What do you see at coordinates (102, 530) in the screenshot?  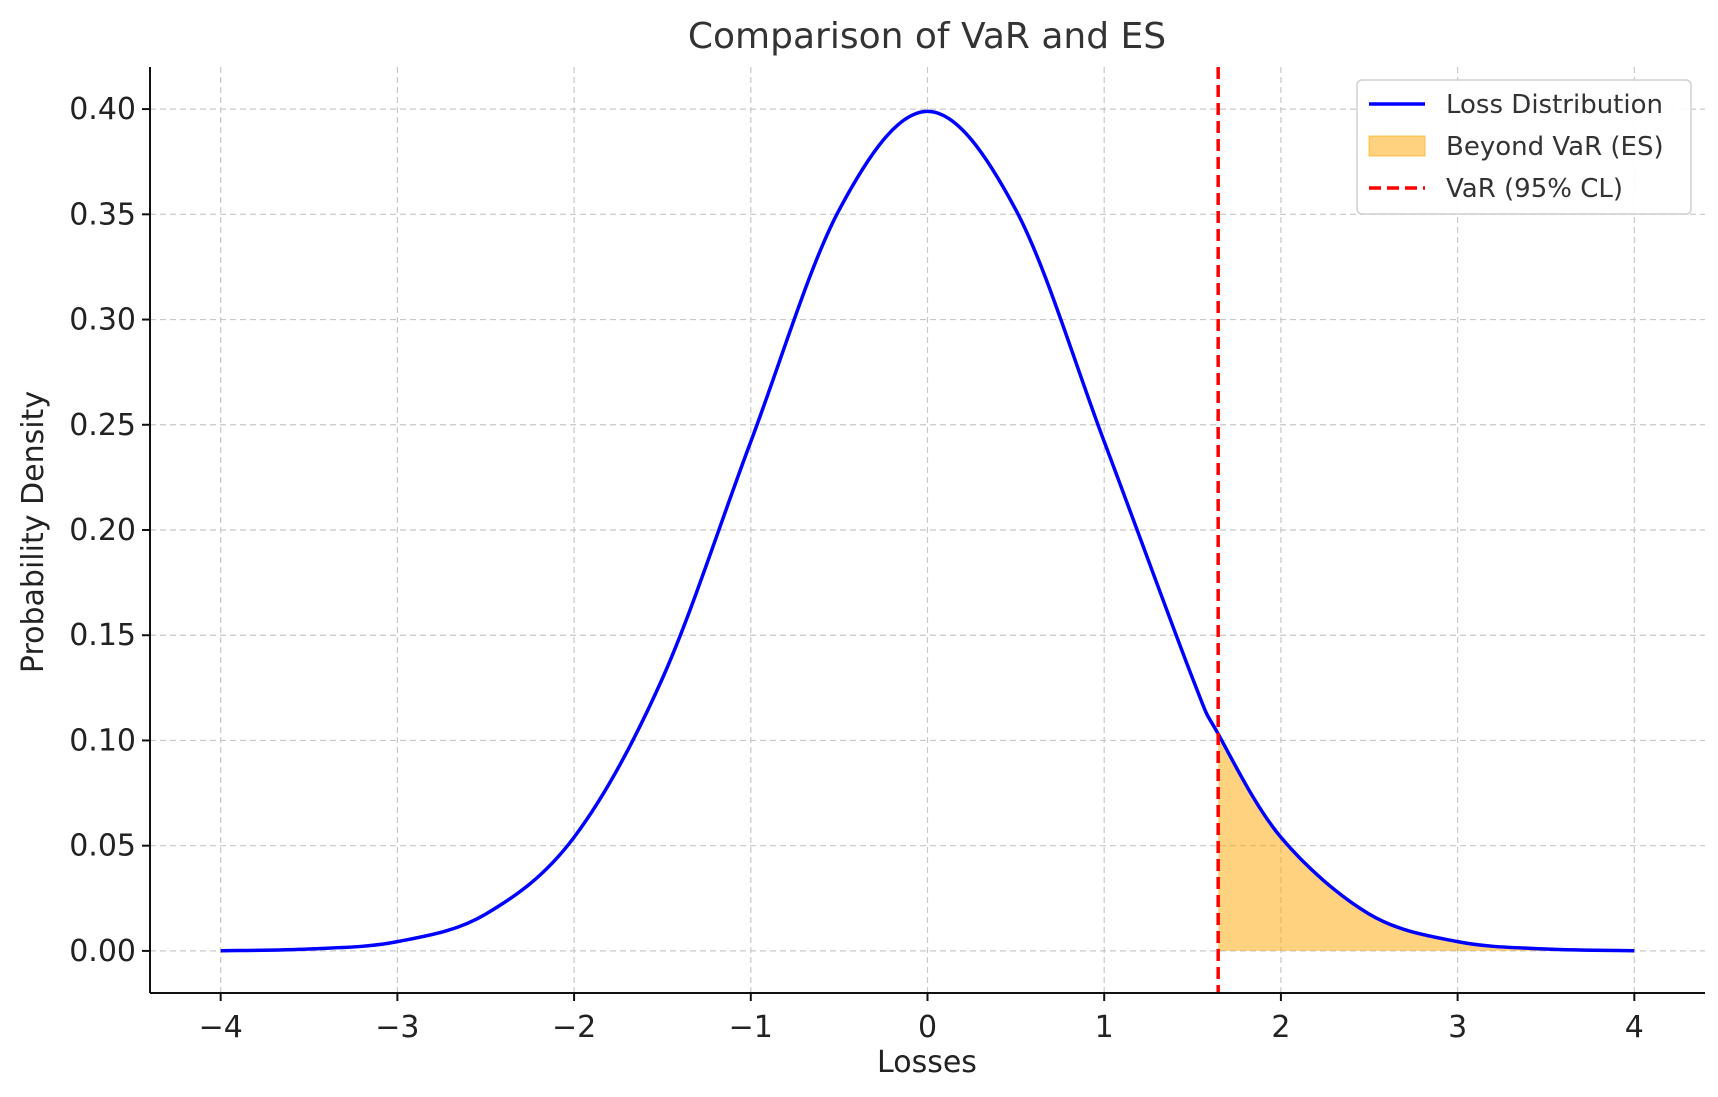 I see `y-tick-label: 0.20` at bounding box center [102, 530].